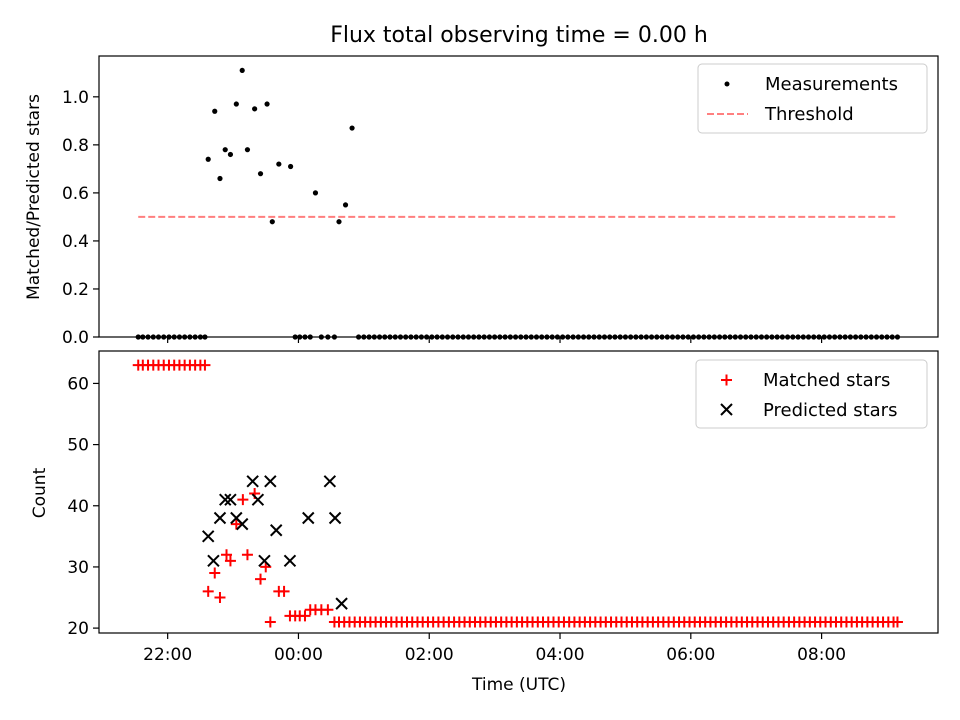 The image size is (960, 720). I want to click on y-tick-label: 0.0, so click(75, 338).